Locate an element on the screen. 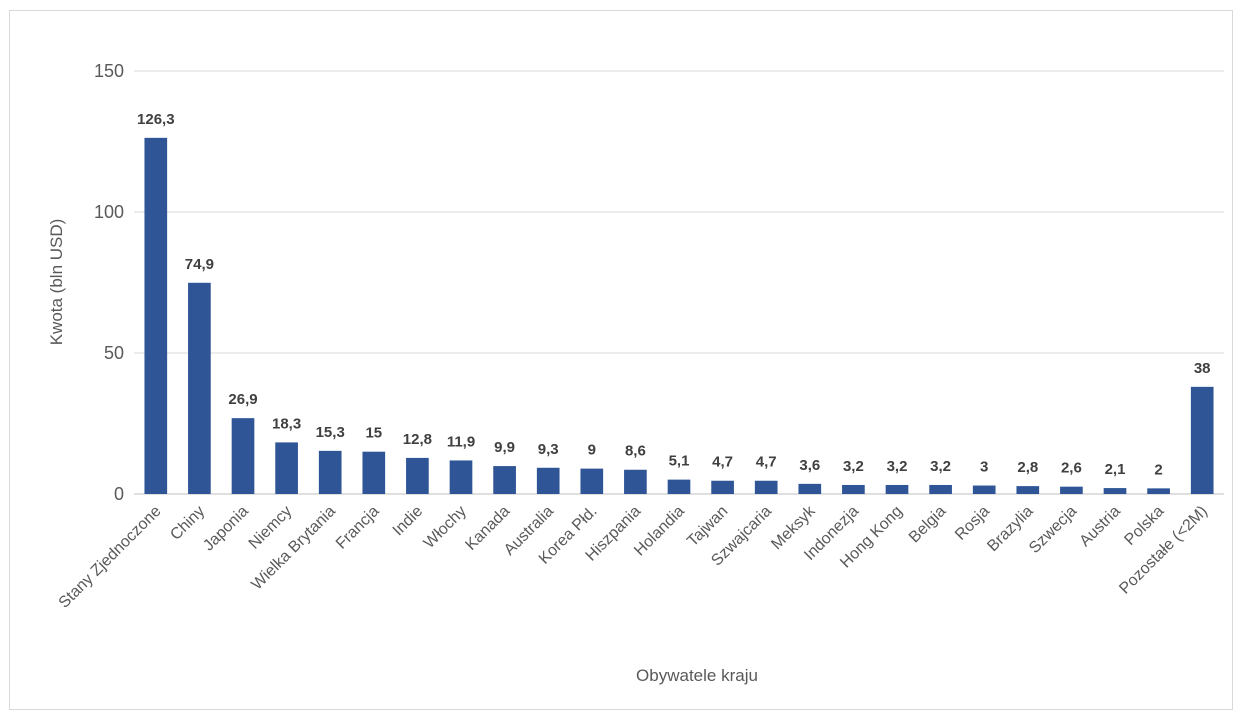 This screenshot has width=1245, height=722. x-axis-title: Obywatele kraju is located at coordinates (697, 675).